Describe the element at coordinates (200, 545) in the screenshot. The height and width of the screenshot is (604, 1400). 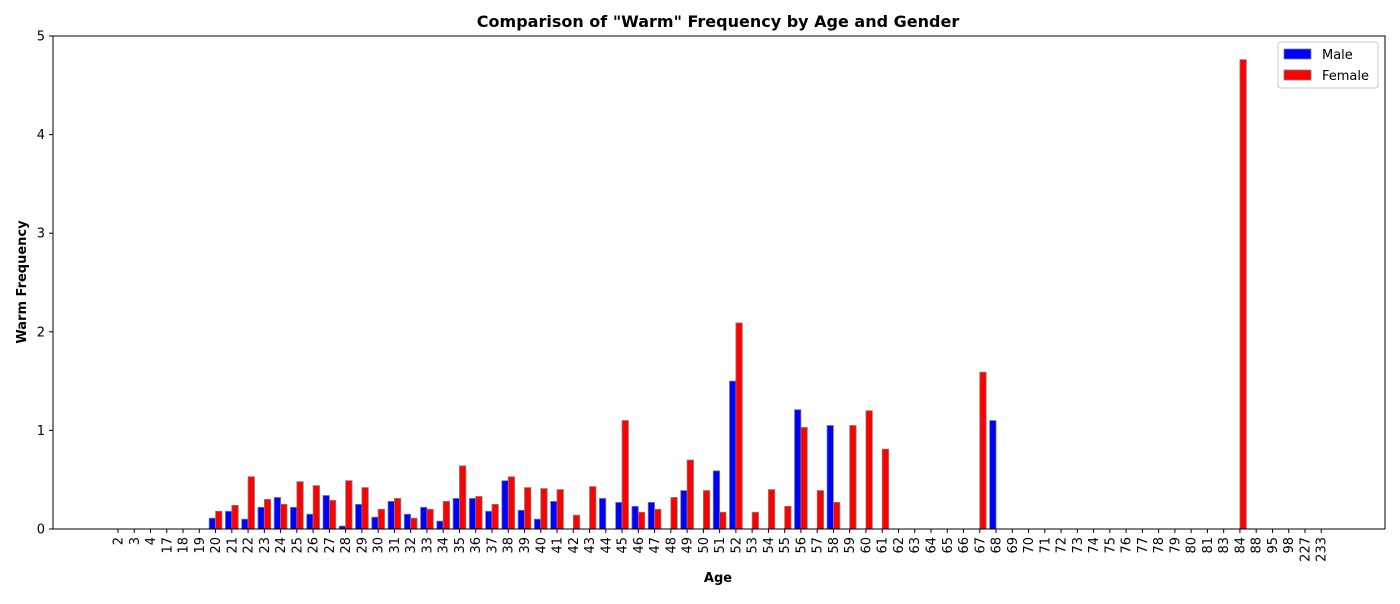
I see `x-tick-label-19: 19` at that location.